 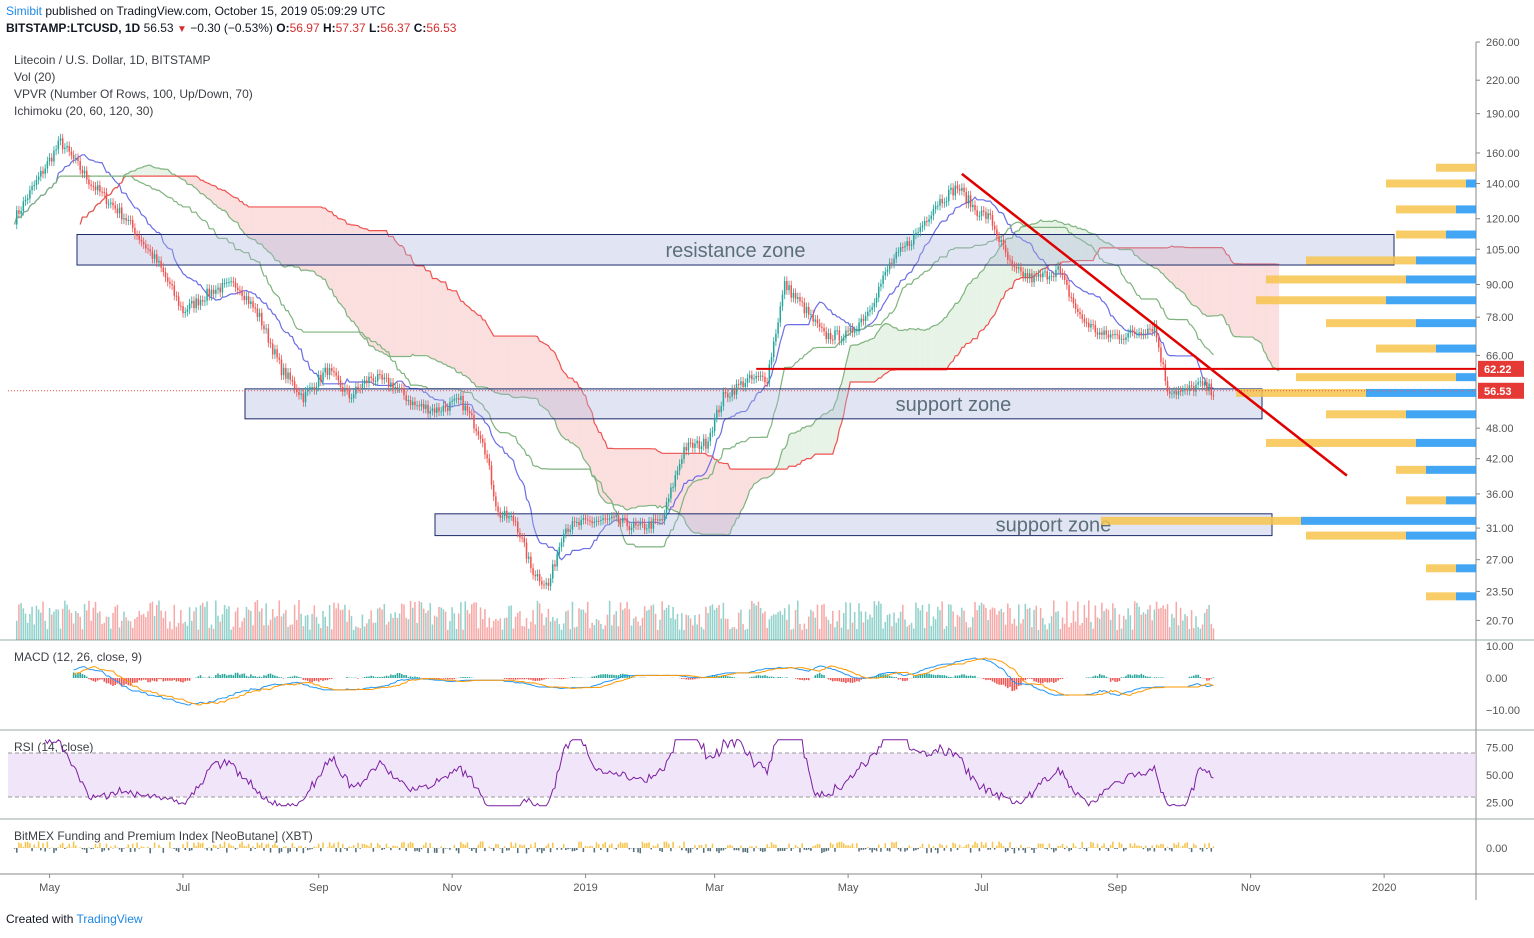 I want to click on tradingview-logo: TradingView, so click(x=109, y=919).